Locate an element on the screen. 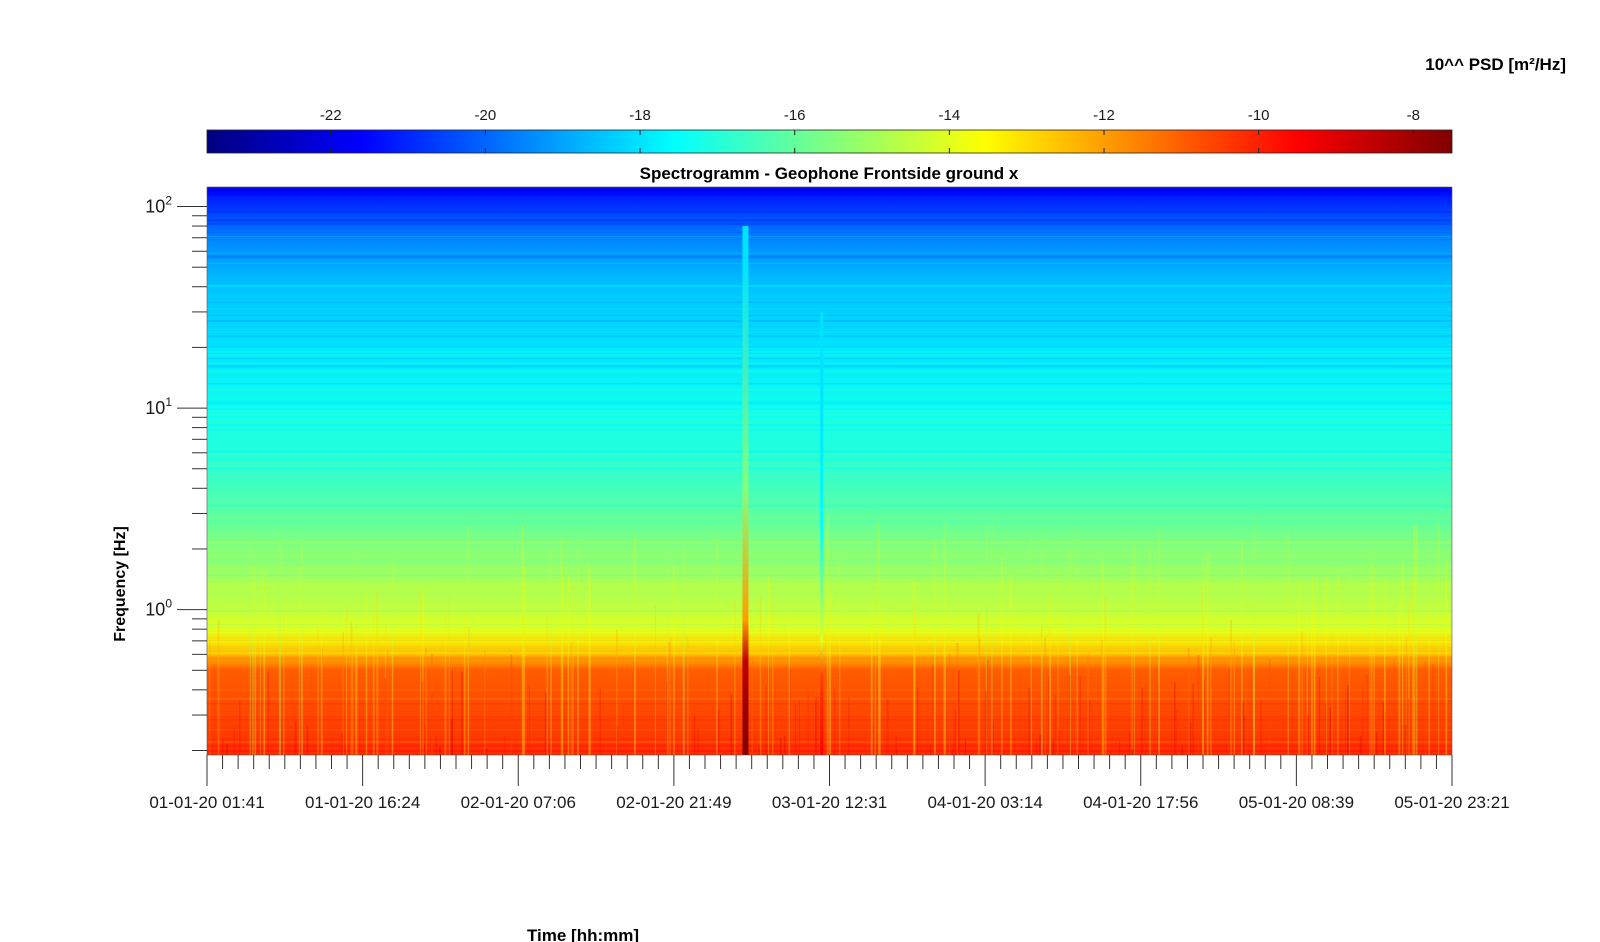 The image size is (1600, 942). colorbar-ticks: -22 -20 -18 -16 -14 -12 -10 -8 is located at coordinates (870, 130).